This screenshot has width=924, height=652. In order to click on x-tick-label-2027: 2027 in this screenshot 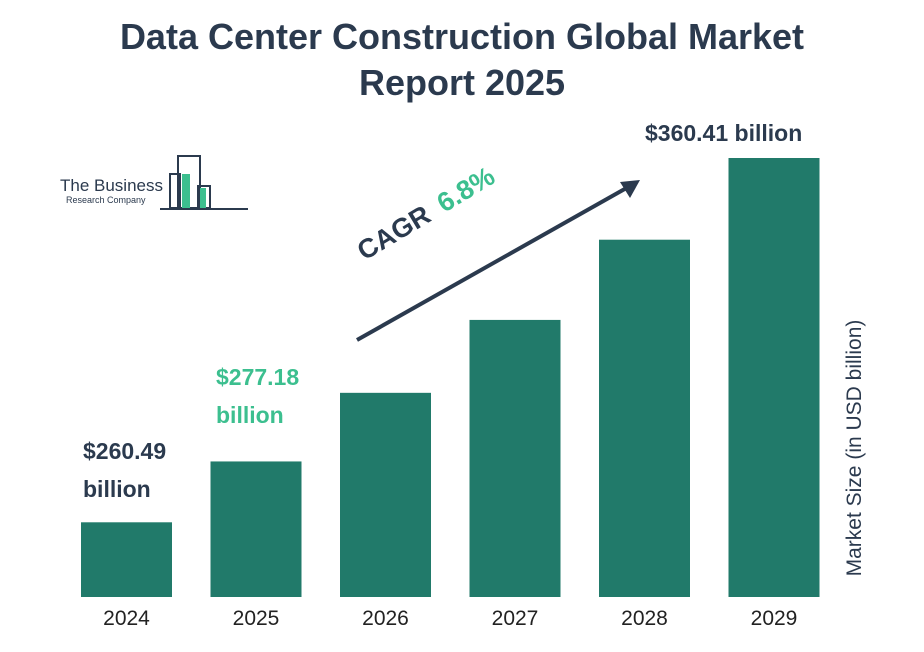, I will do `click(515, 618)`.